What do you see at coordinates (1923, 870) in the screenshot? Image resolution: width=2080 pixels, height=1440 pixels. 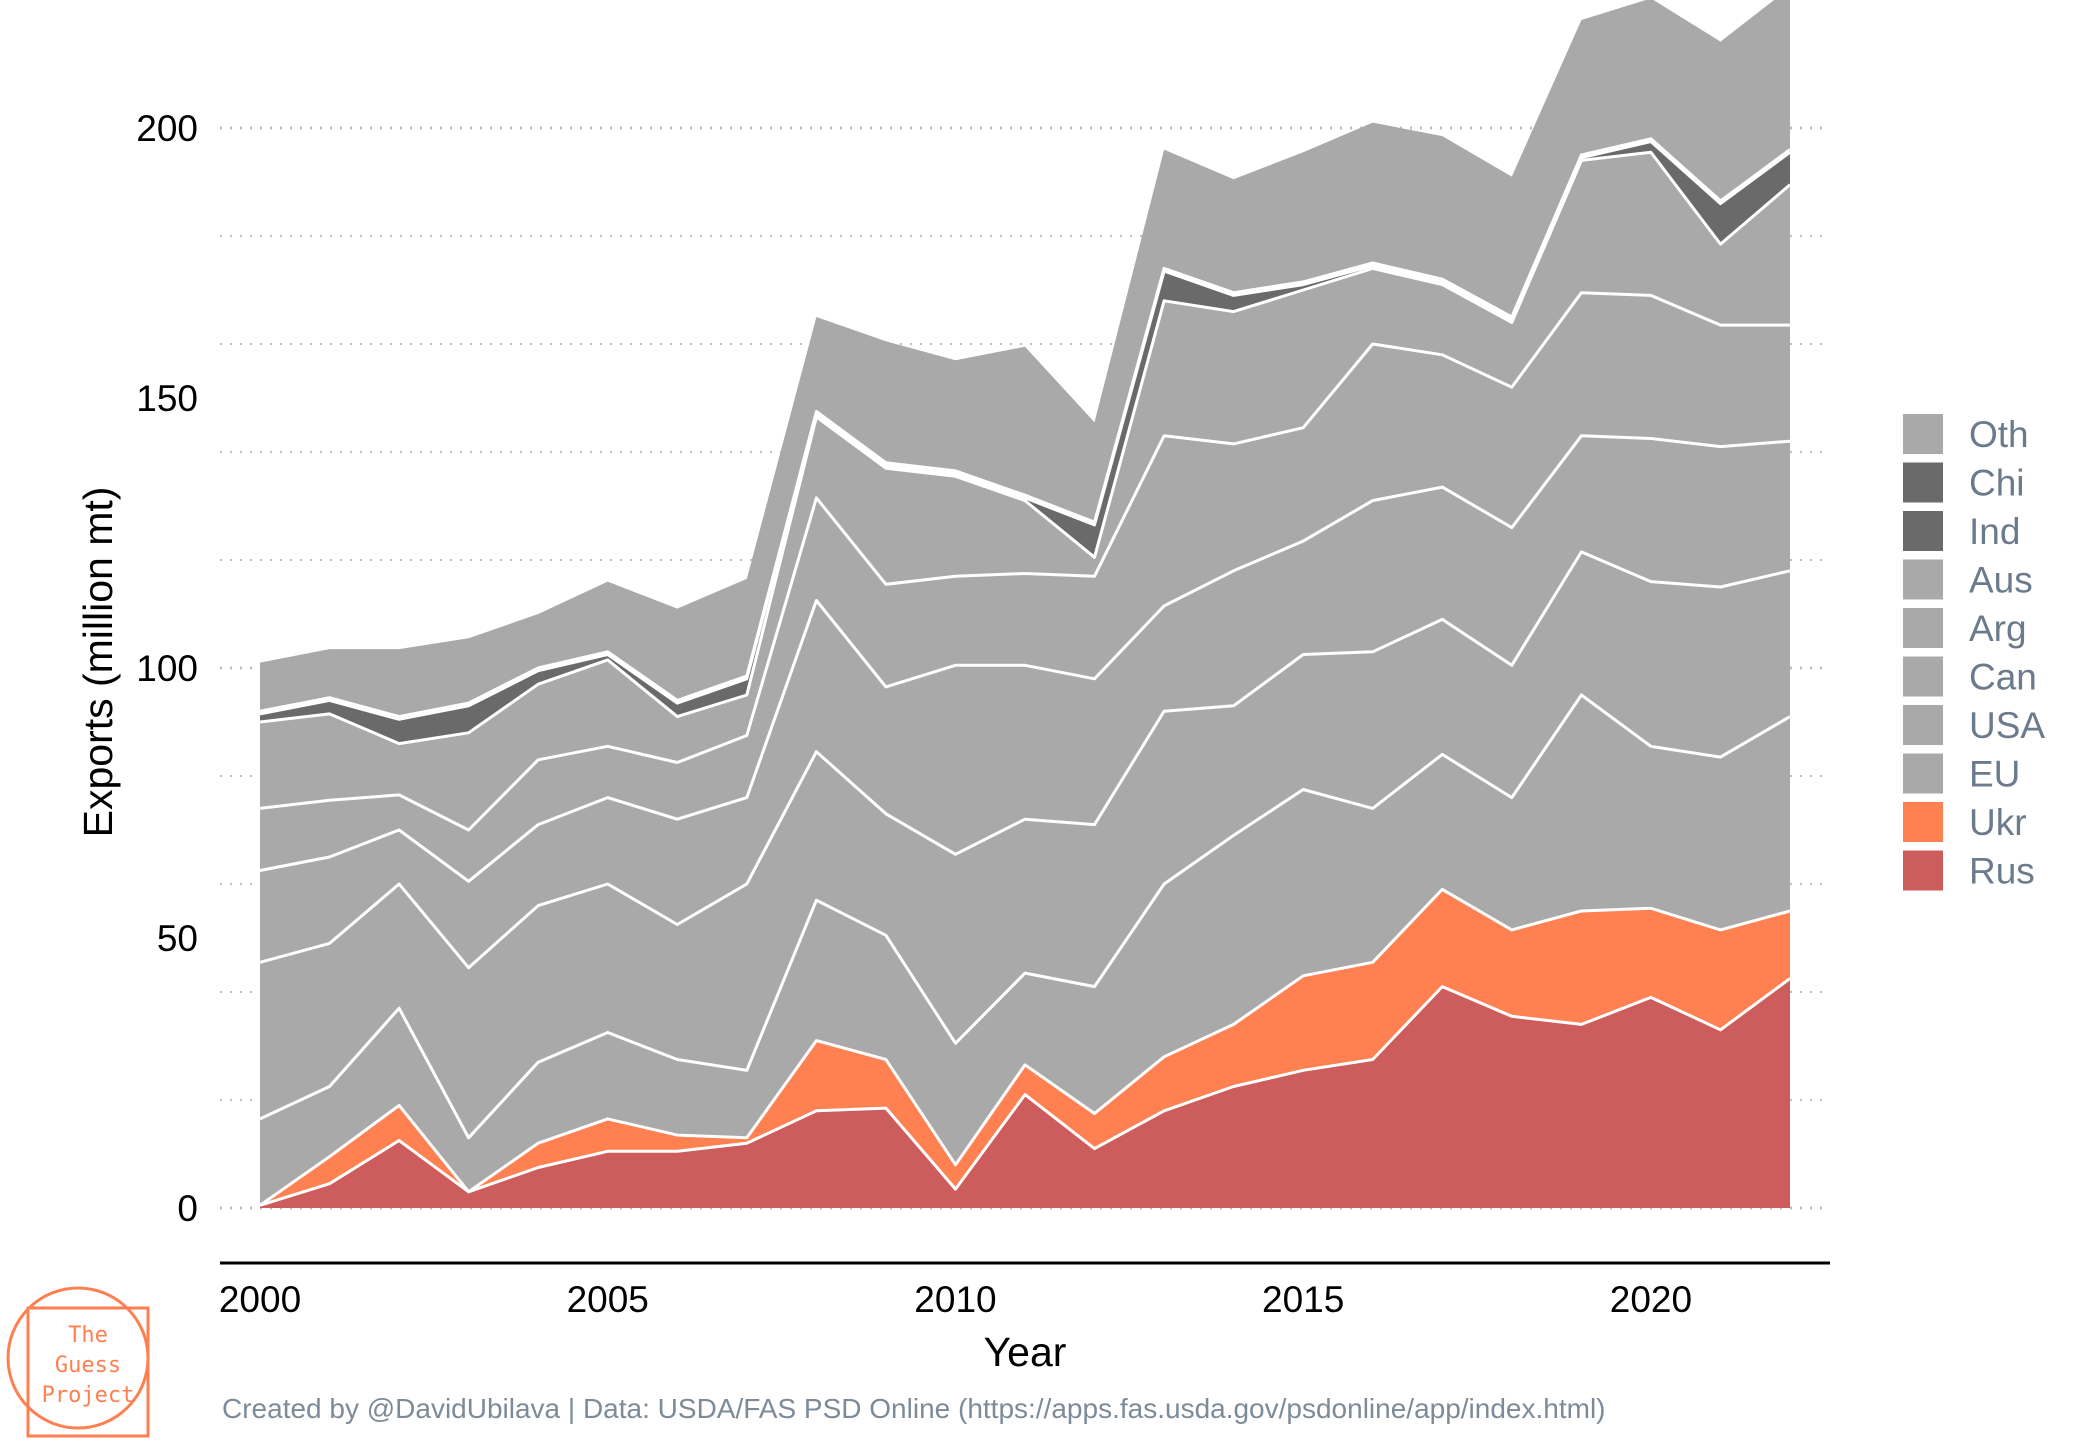 I see `legend-swatch-rus` at bounding box center [1923, 870].